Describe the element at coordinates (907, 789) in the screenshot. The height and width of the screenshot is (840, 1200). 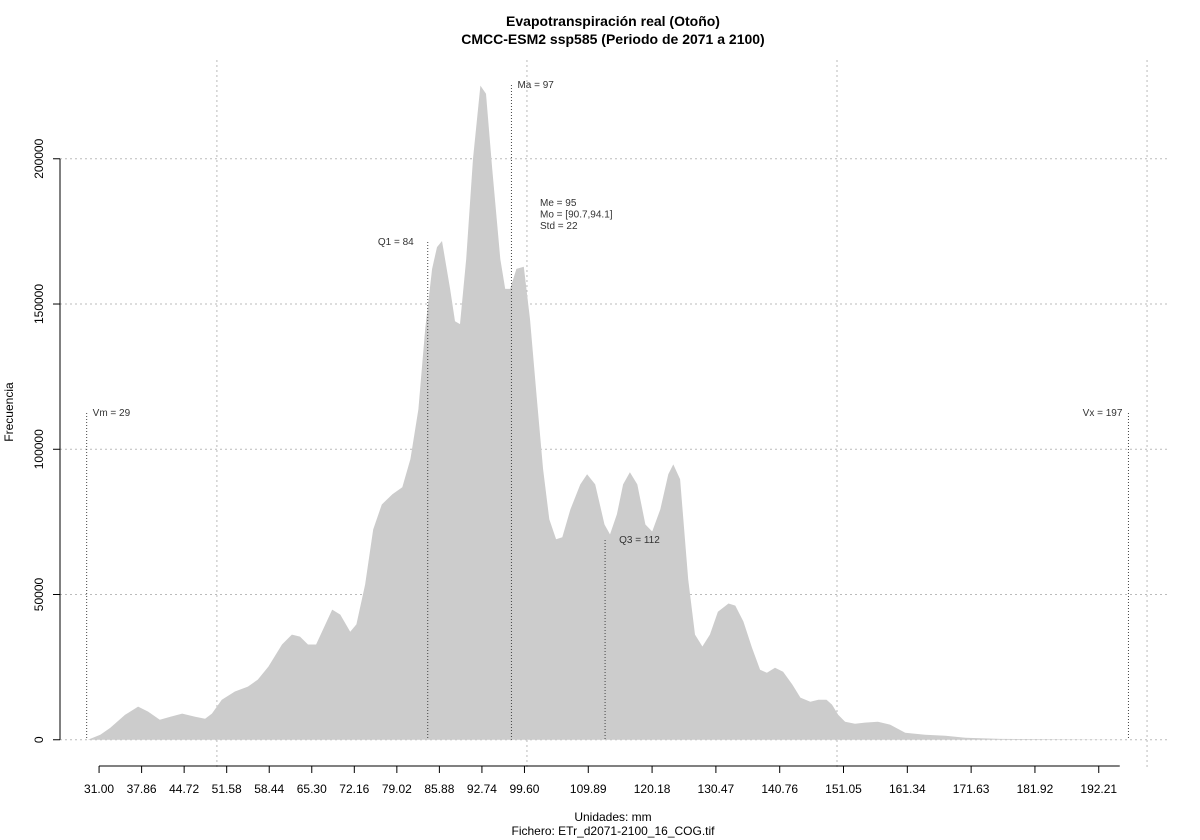
I see `x-tick-label: 161.34` at that location.